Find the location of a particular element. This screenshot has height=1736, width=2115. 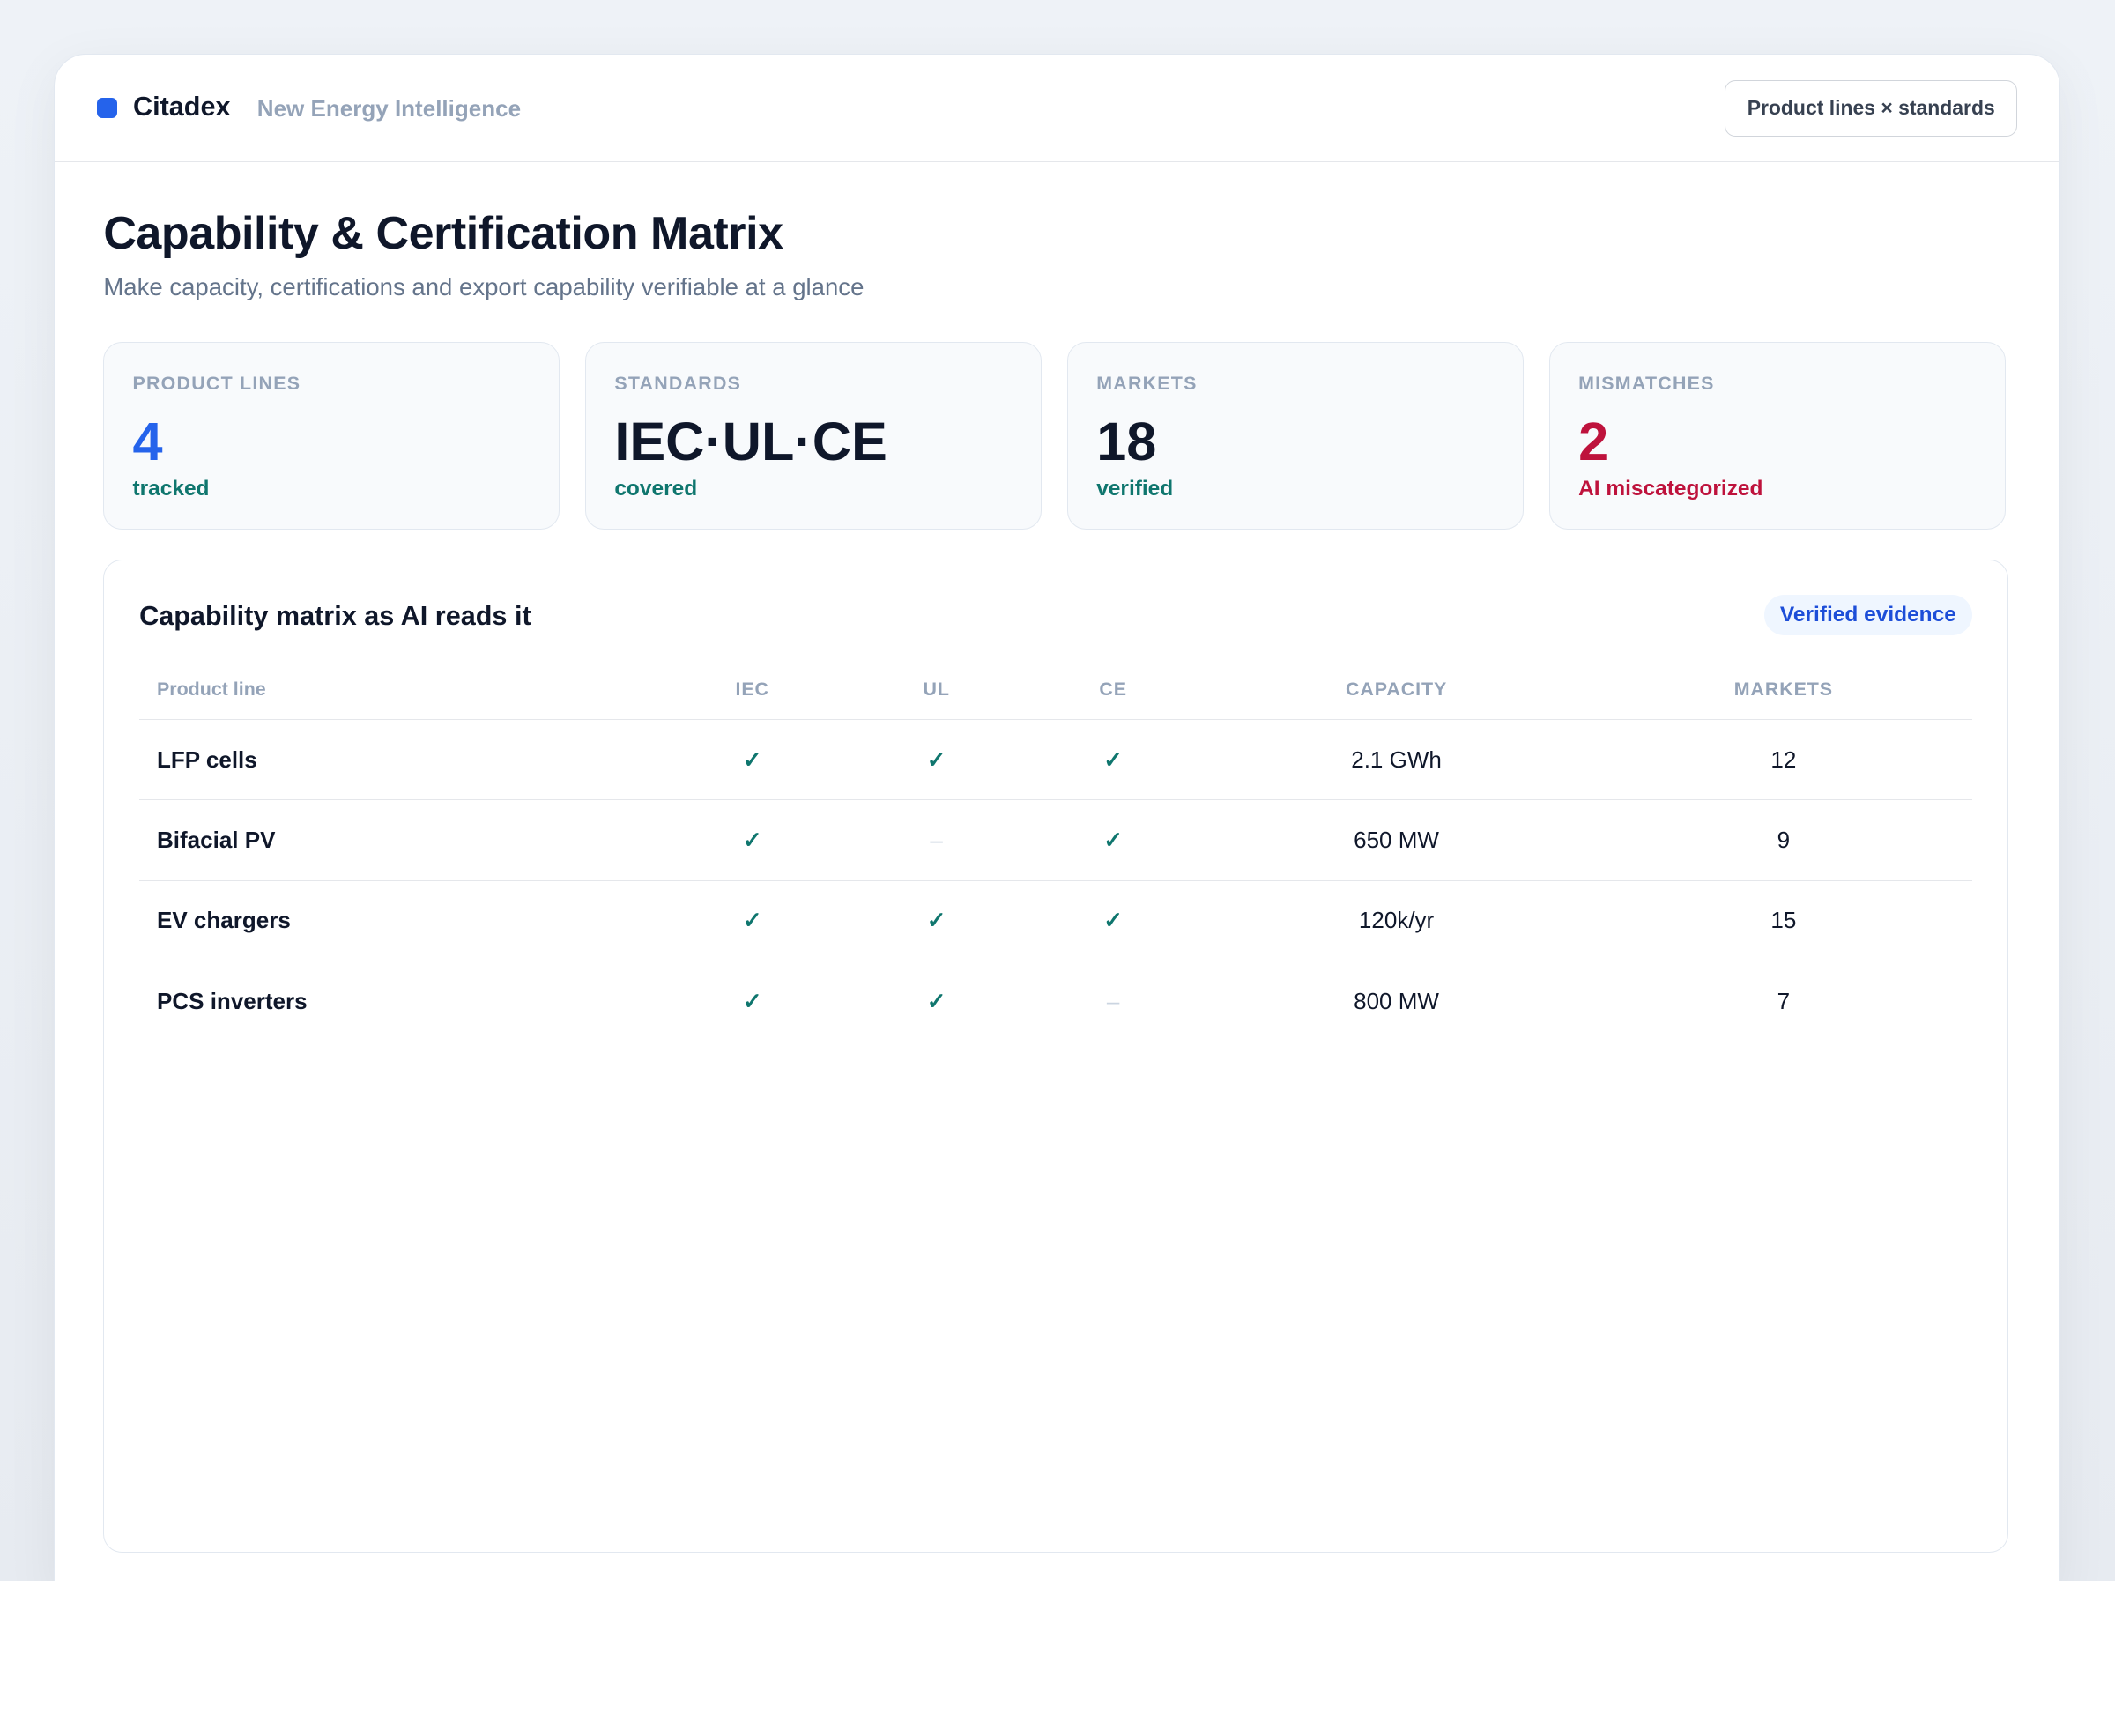

table-cell: 650 MW is located at coordinates (1397, 840).